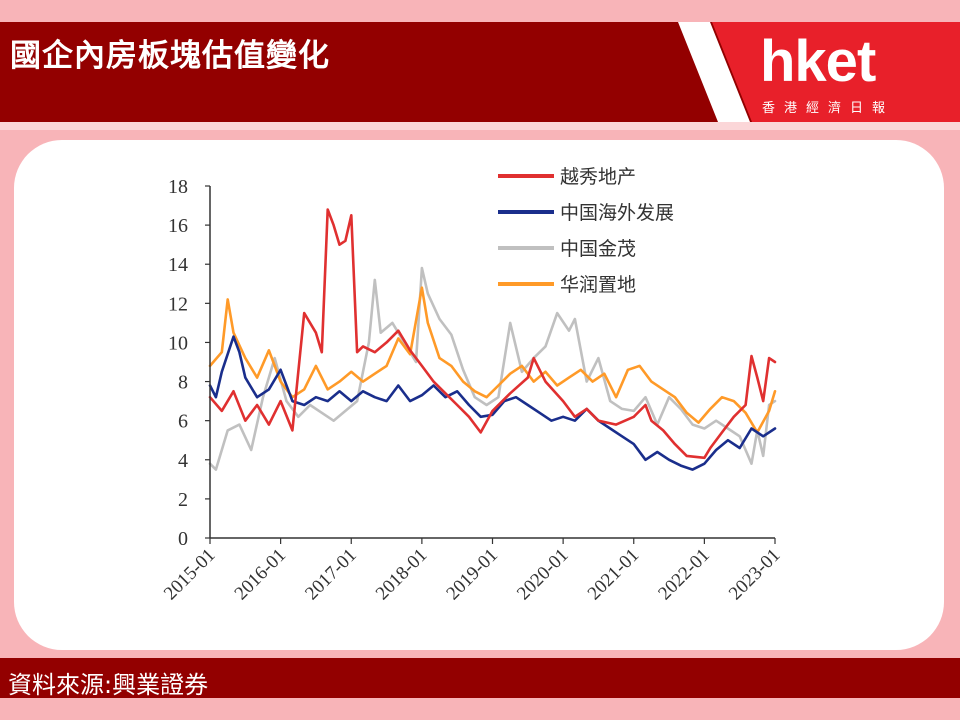  I want to click on x-tick-label: 2018-01, so click(402, 575).